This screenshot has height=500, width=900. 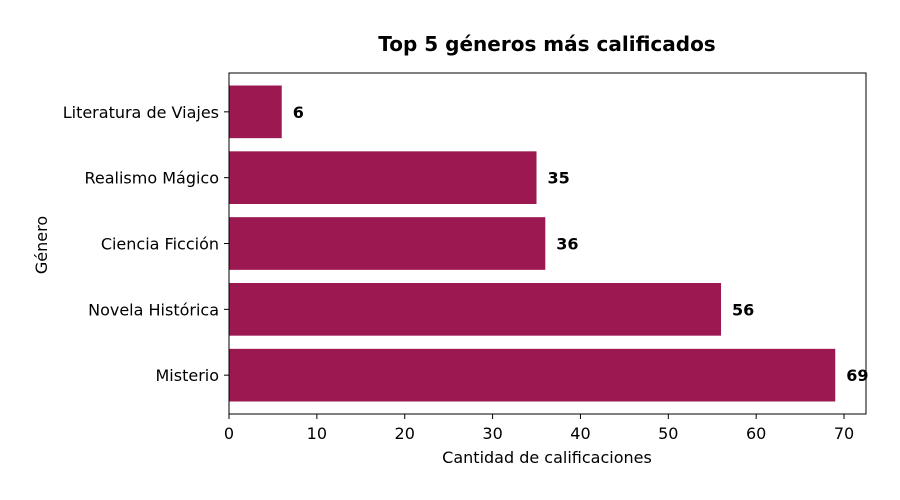 I want to click on x-tick-label-0: 0, so click(x=229, y=433).